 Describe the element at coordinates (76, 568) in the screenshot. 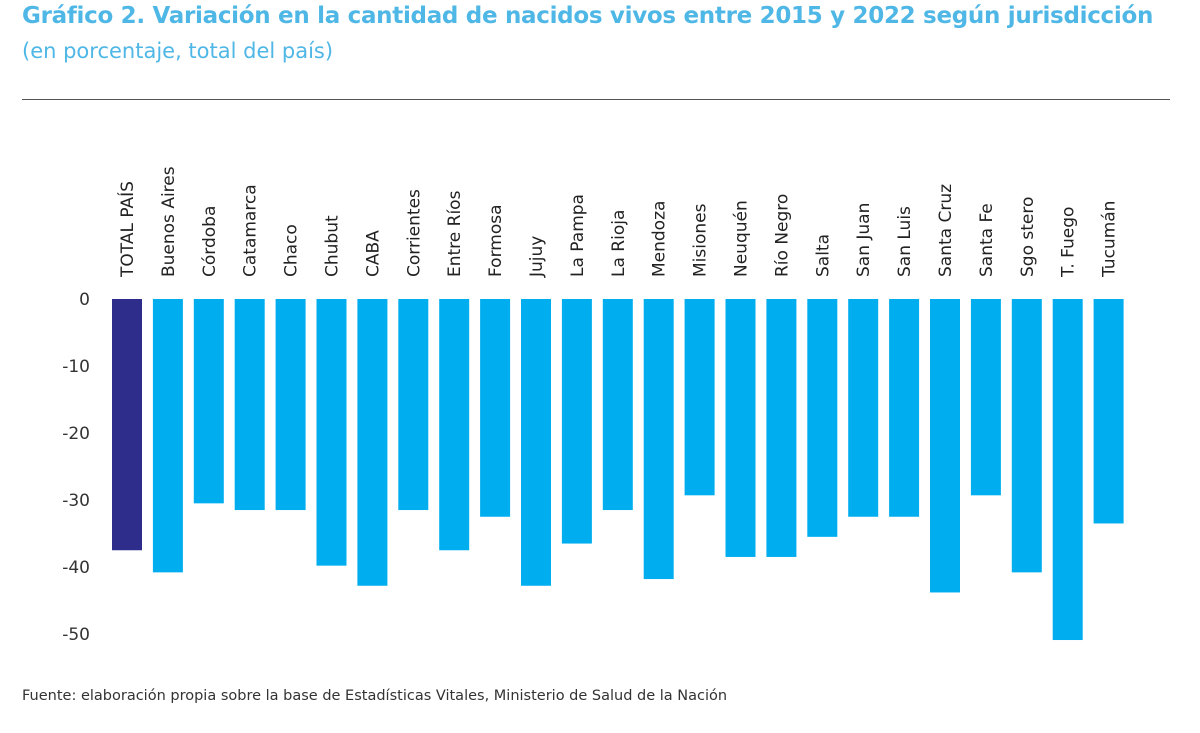

I see `y-tick-label: -40` at that location.